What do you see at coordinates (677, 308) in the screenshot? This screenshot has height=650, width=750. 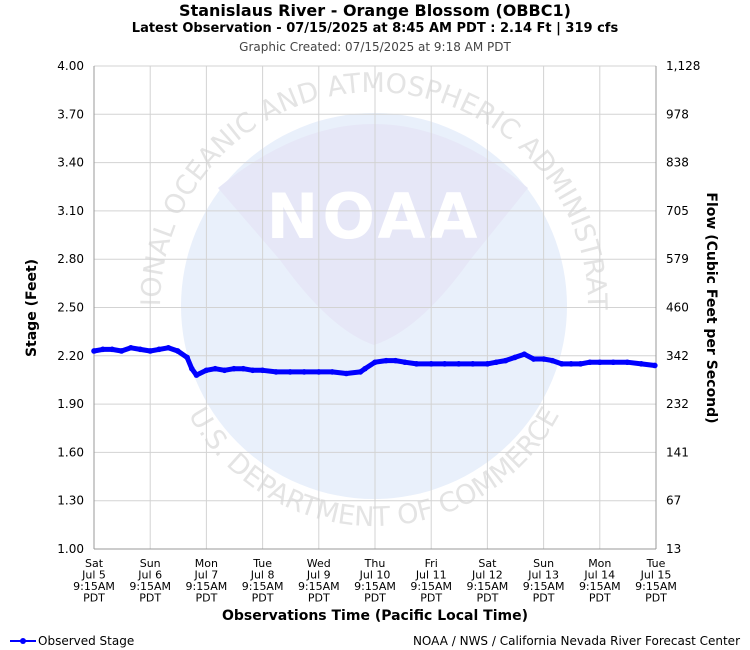 I see `y2-tick-label: 460` at bounding box center [677, 308].